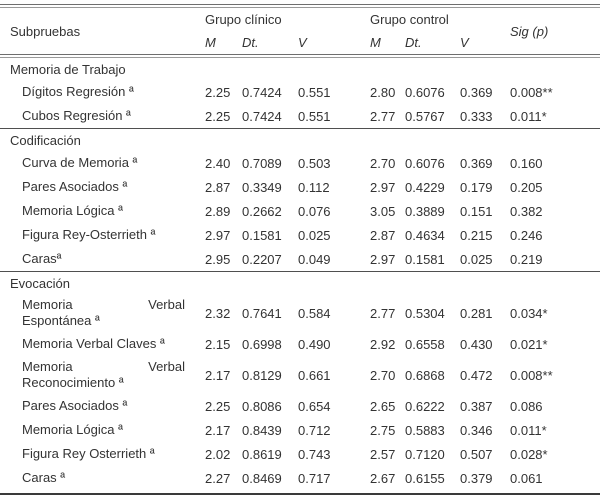 The image size is (600, 497). Describe the element at coordinates (476, 187) in the screenshot. I see `table-cell: 0.179` at that location.